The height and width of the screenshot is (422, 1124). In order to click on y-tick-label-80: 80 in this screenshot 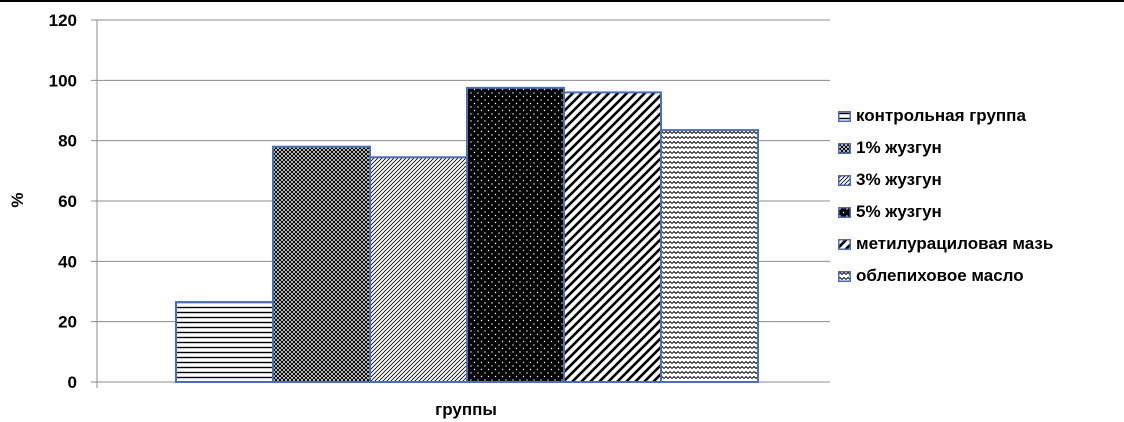, I will do `click(67, 141)`.